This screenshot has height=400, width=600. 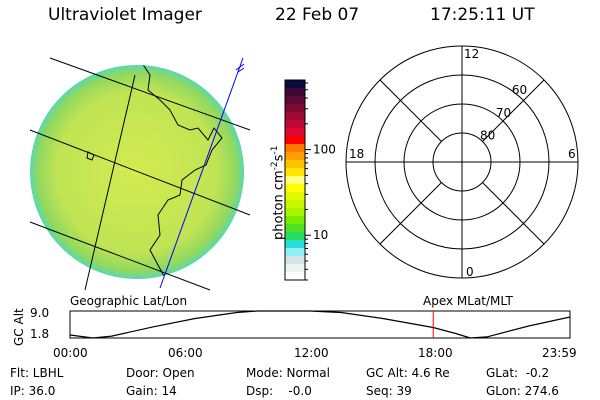 I want to click on dsp-status: Dsp: -0.0, so click(x=279, y=391).